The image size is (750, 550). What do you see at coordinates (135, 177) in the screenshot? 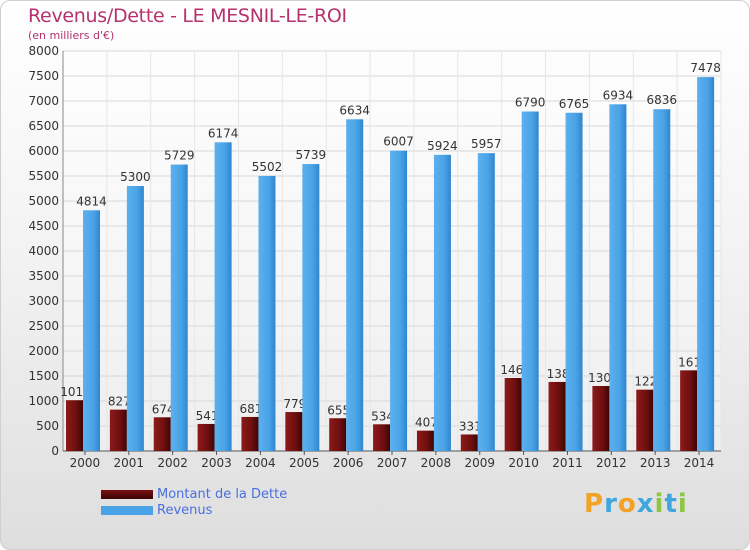
I see `data-label-revenus: 5300` at bounding box center [135, 177].